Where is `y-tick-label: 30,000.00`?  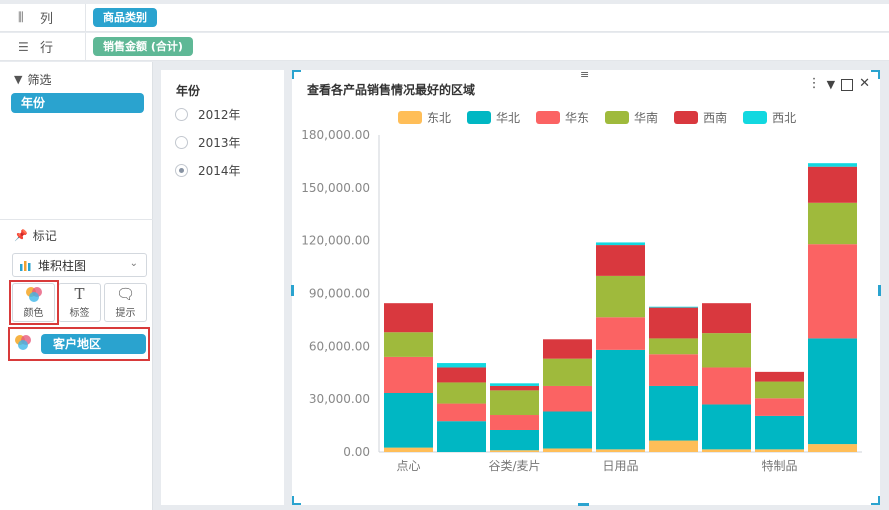 y-tick-label: 30,000.00 is located at coordinates (339, 399).